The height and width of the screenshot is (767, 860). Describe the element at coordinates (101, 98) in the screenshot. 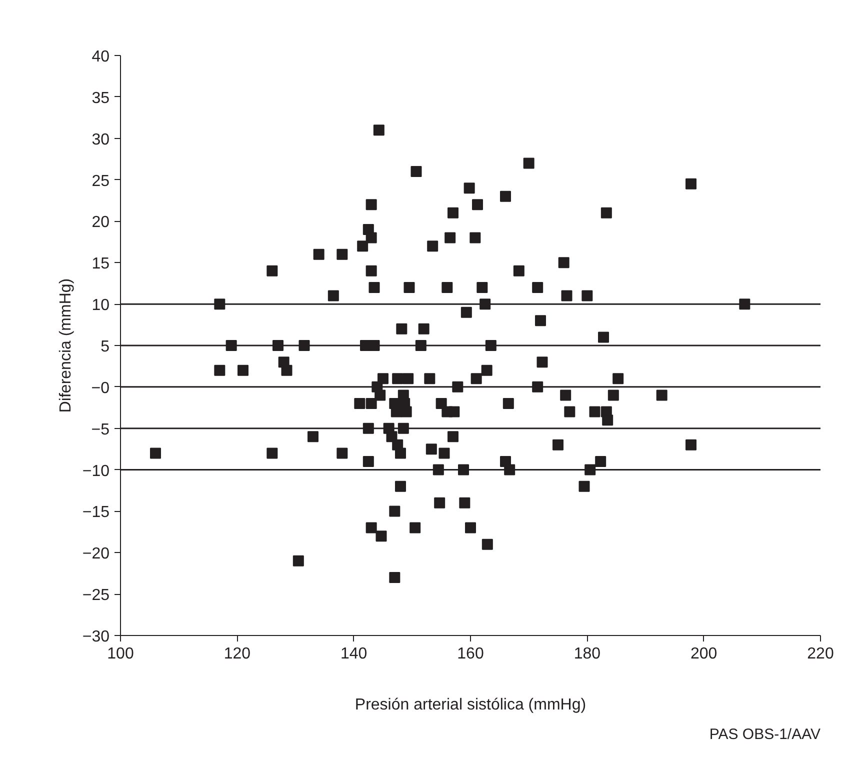

I see `y-tick-label: 35` at that location.